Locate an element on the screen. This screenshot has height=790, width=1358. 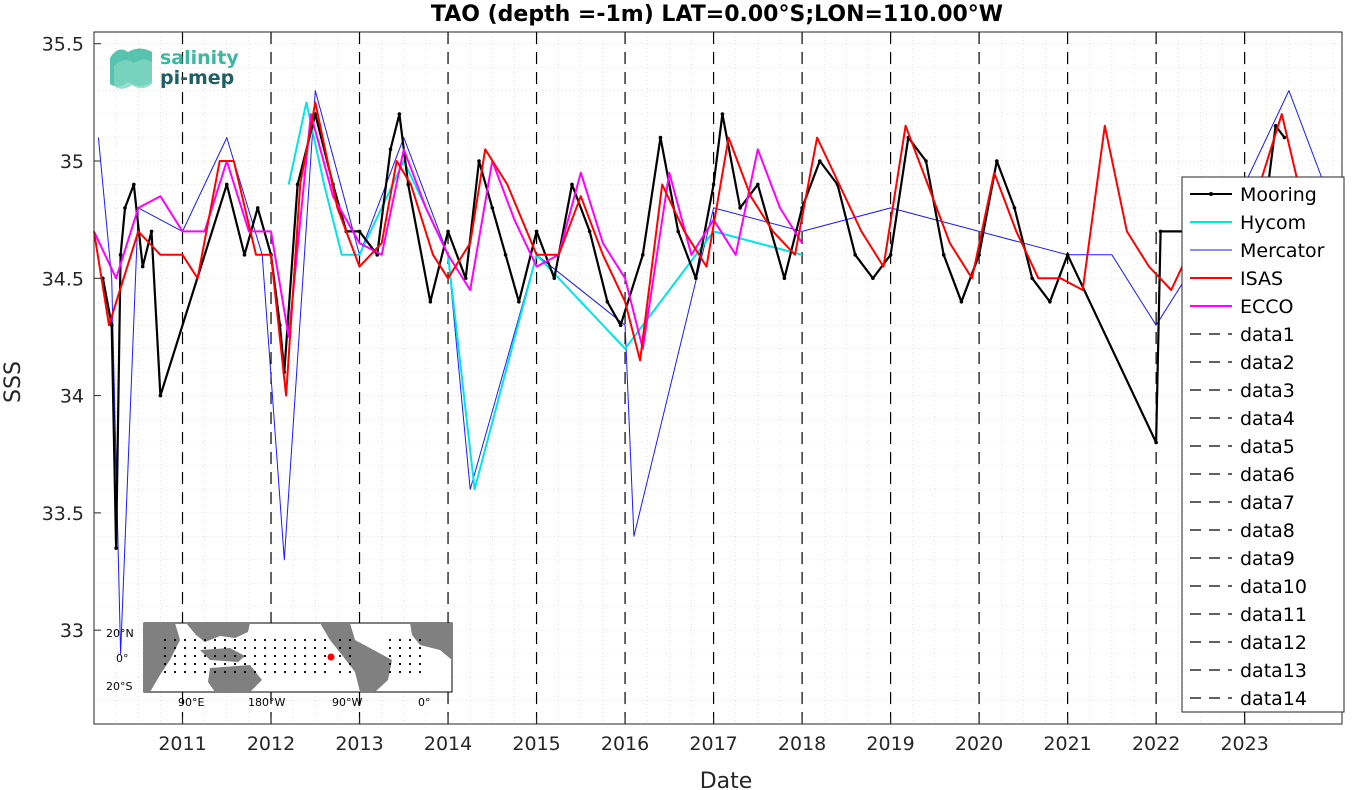
mooring-array-dots is located at coordinates (292, 656).